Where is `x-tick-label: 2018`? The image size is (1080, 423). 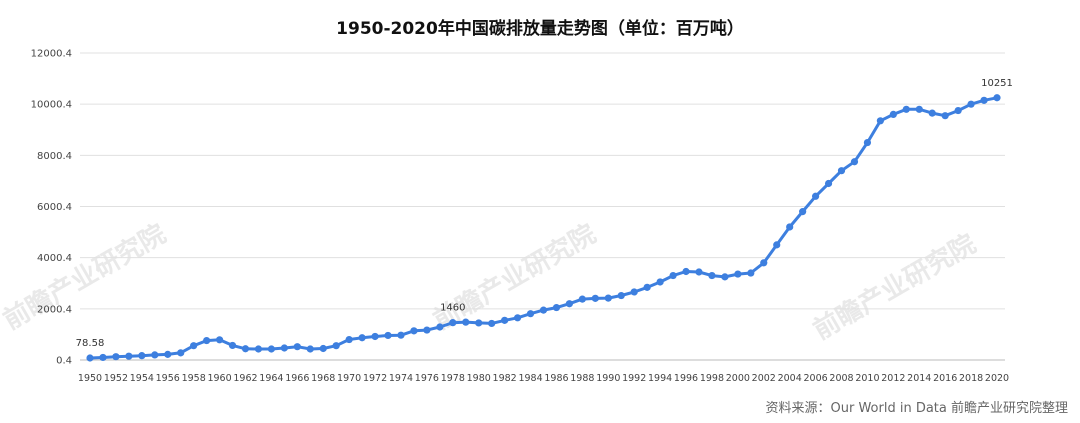
x-tick-label: 2018 is located at coordinates (971, 378).